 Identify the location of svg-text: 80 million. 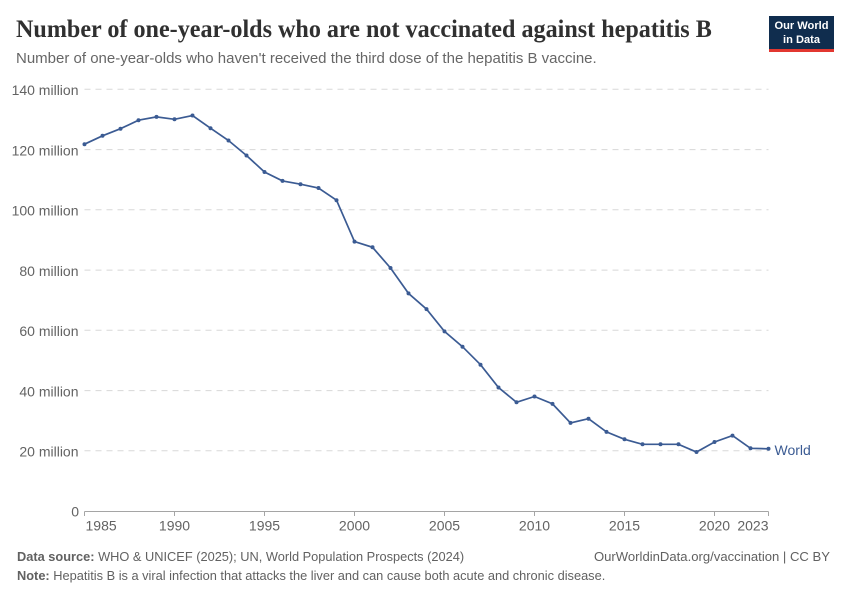
(48, 271).